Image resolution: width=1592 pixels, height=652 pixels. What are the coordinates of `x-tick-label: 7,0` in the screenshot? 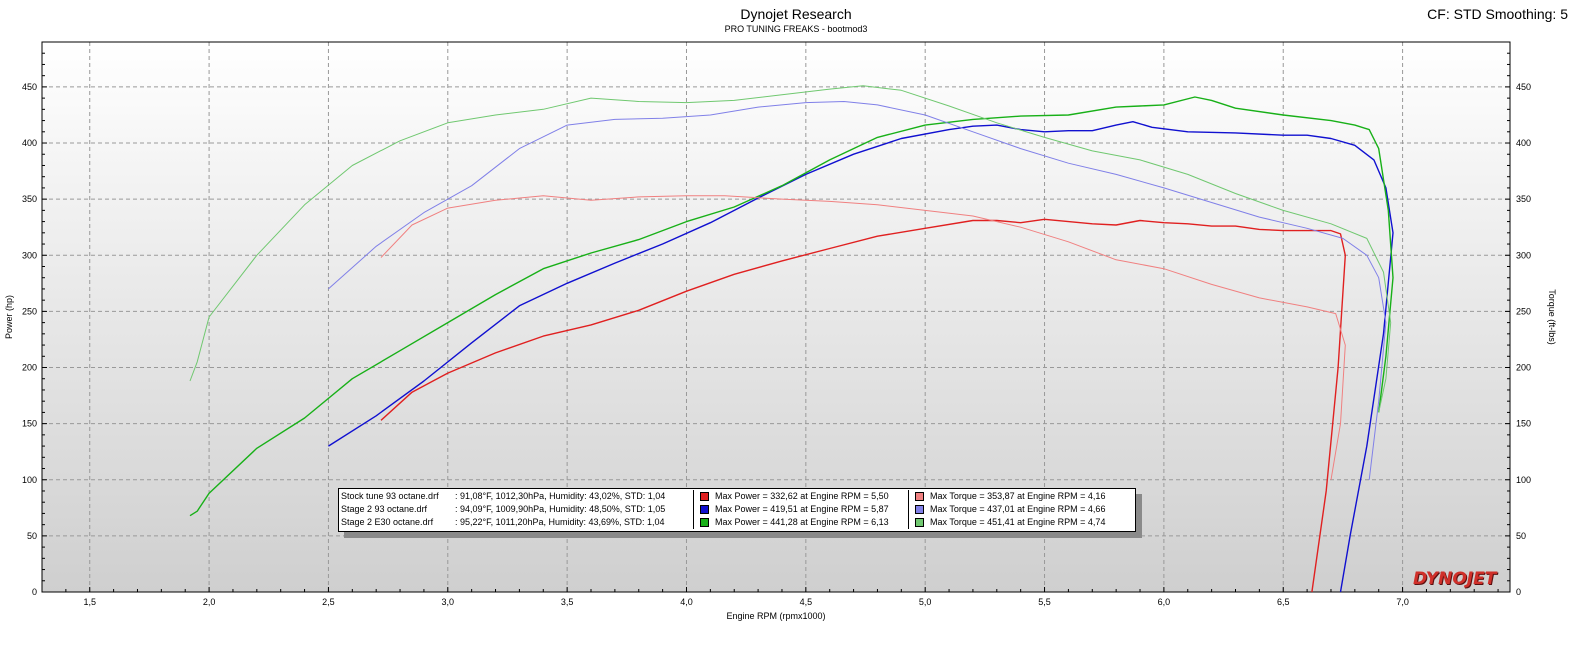 It's located at (1402, 602).